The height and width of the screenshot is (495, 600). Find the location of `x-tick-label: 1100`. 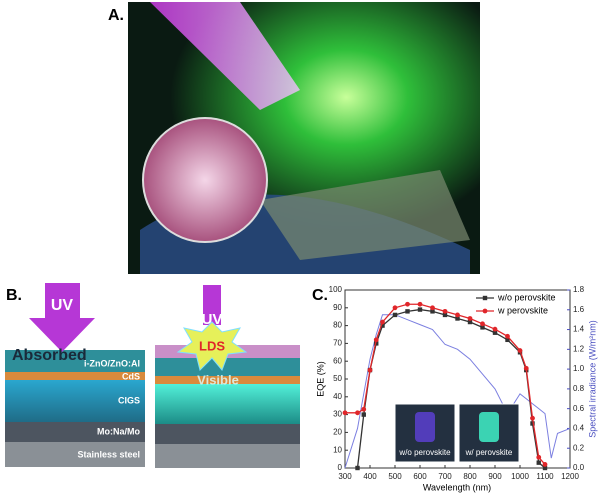

x-tick-label: 1100 is located at coordinates (545, 476).